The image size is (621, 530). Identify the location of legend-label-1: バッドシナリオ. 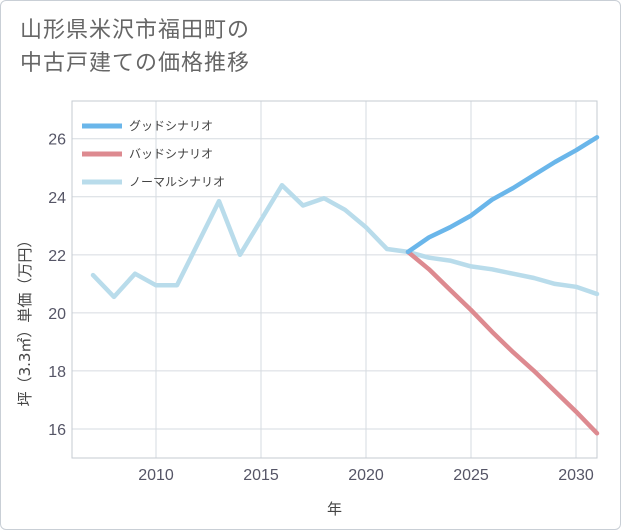
(171, 154).